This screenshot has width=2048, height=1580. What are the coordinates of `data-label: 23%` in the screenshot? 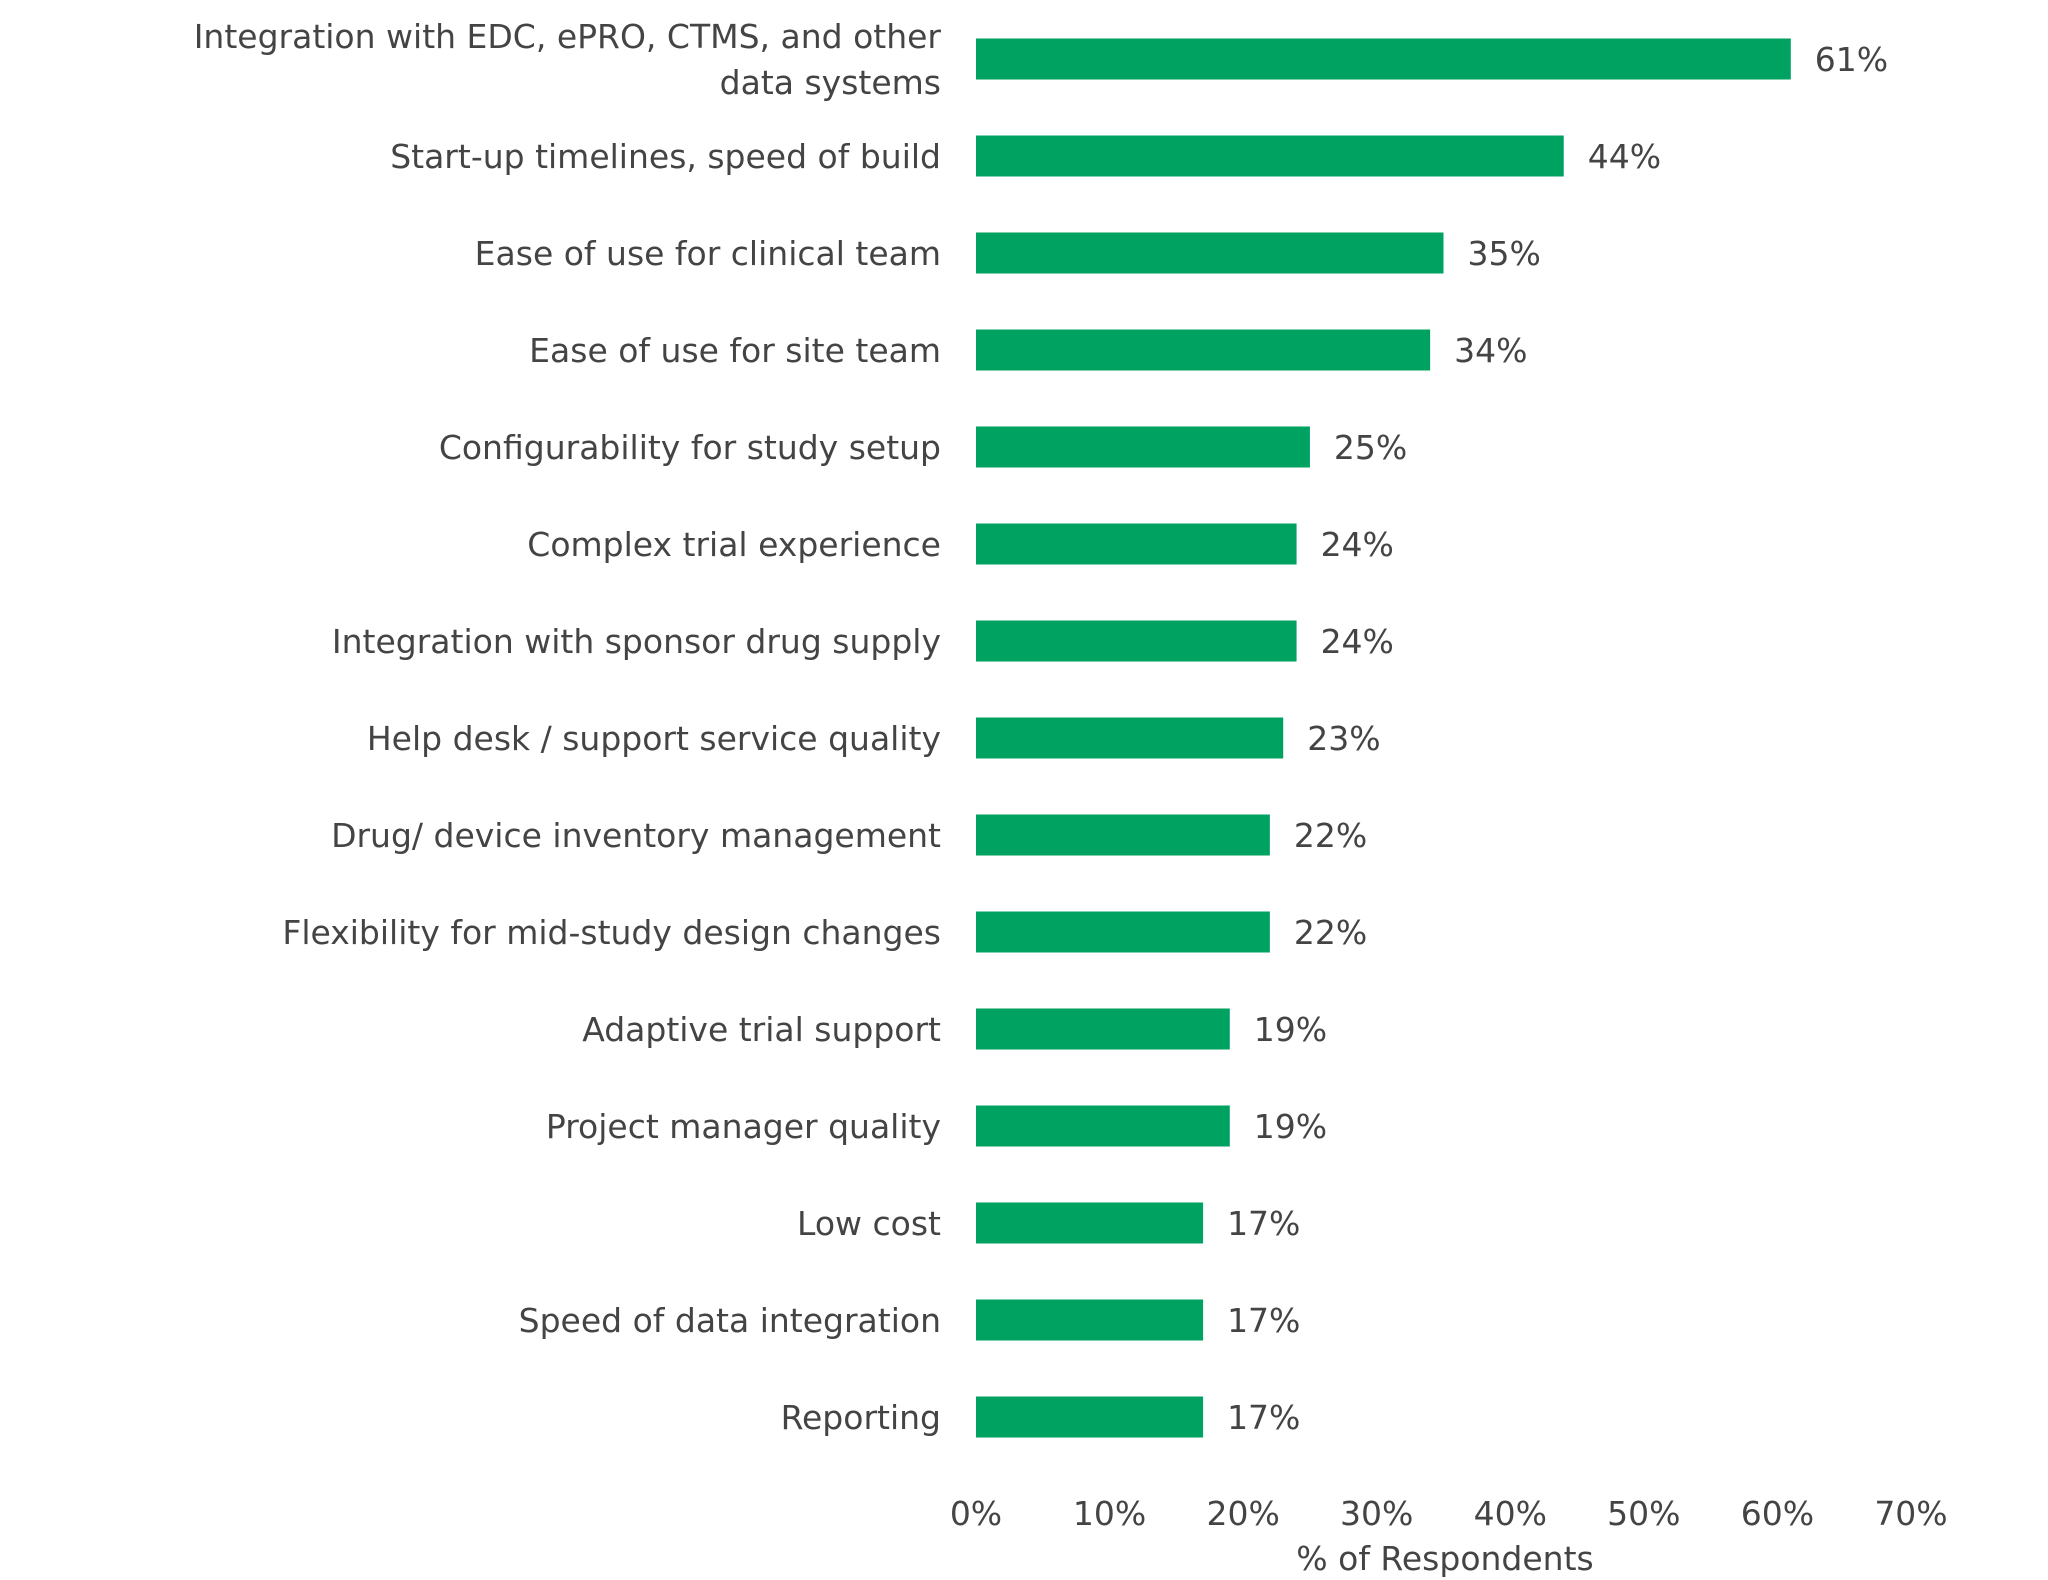 It's located at (1343, 738).